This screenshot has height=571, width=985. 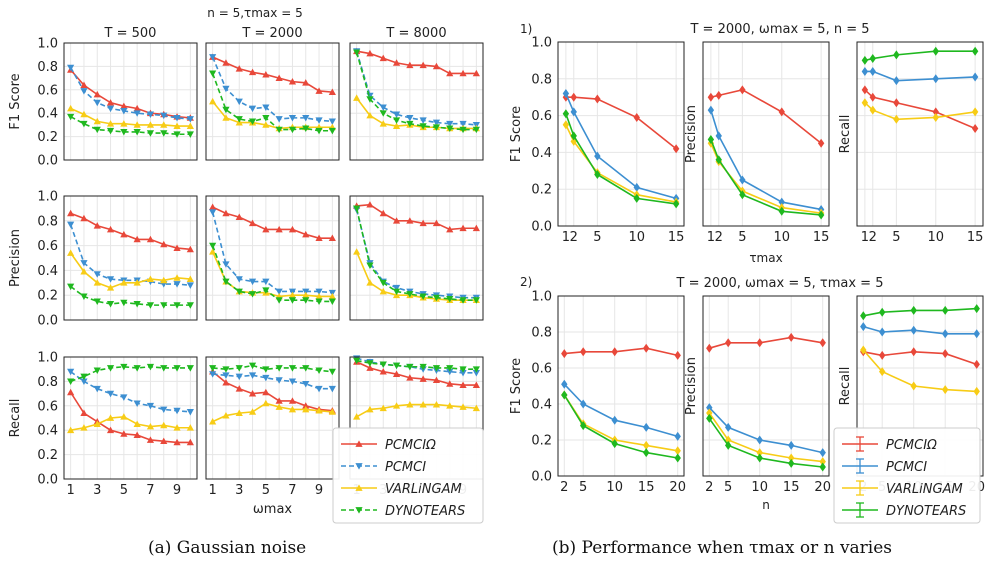 I want to click on panel-b2-0-ytick-label: 1.0, so click(x=541, y=297).